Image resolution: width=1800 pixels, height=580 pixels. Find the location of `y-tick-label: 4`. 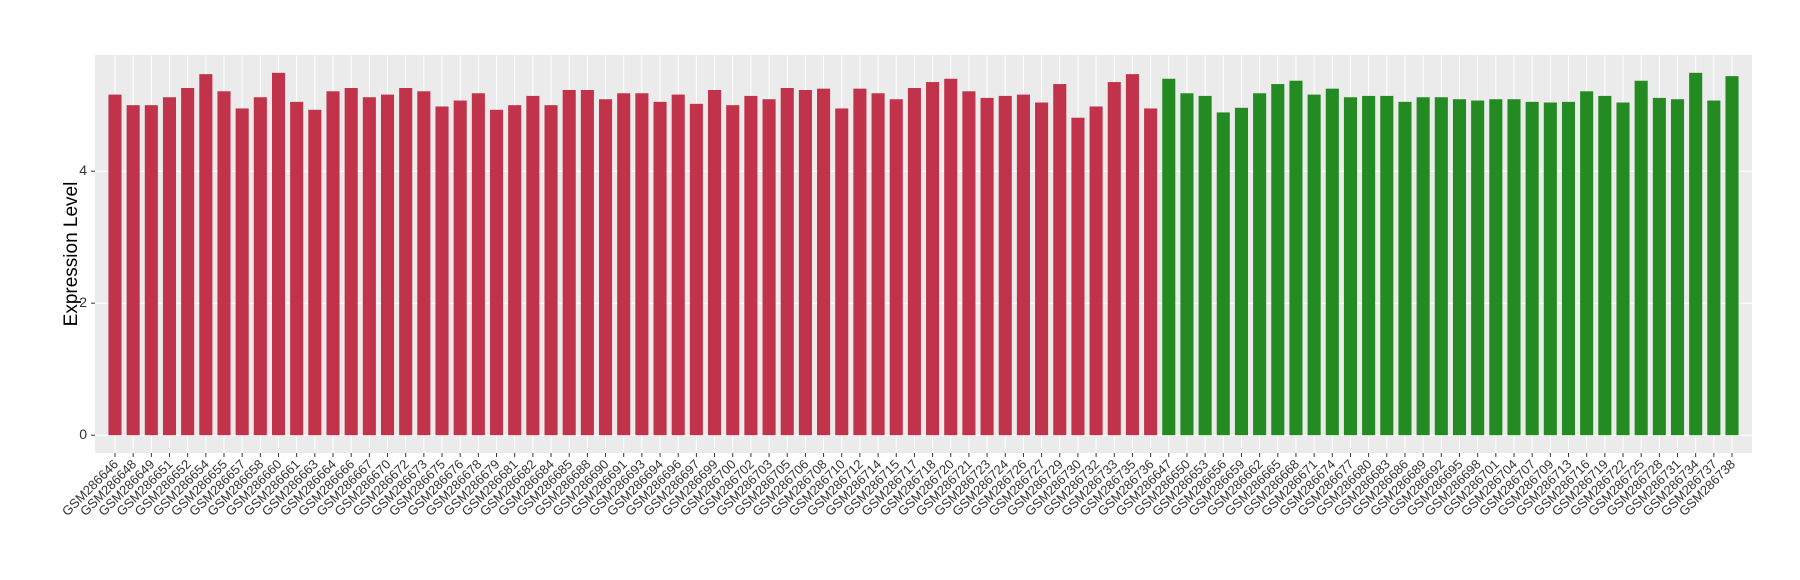

y-tick-label: 4 is located at coordinates (83, 170).